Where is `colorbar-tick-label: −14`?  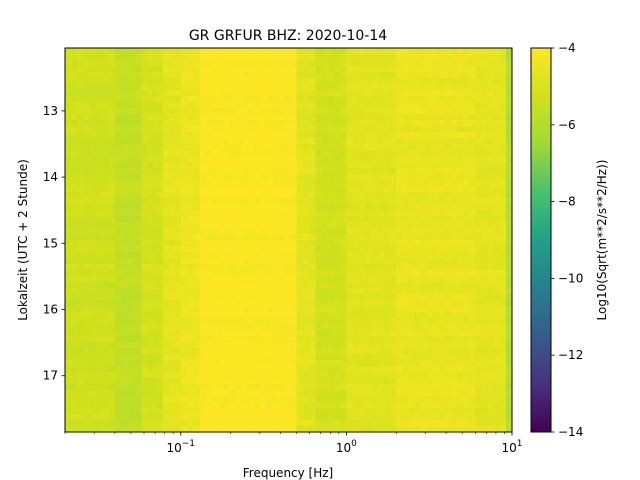 colorbar-tick-label: −14 is located at coordinates (570, 432).